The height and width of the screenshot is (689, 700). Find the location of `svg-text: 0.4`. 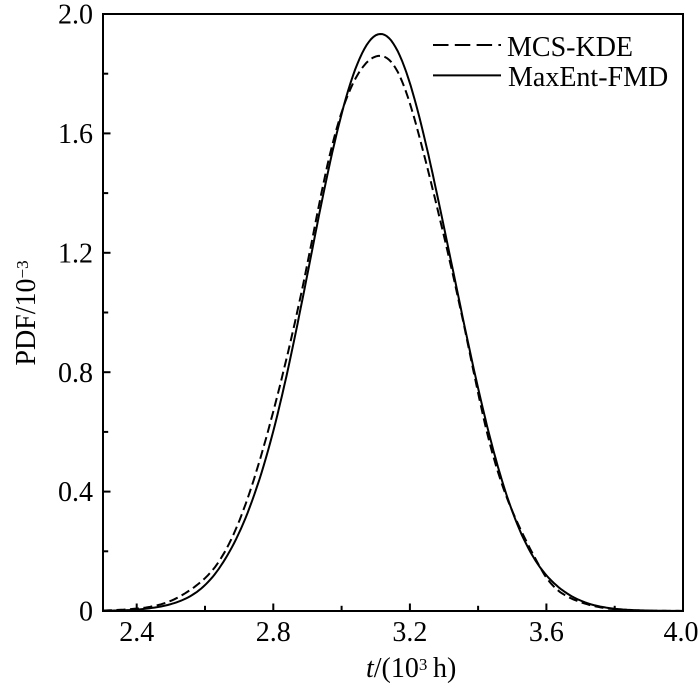

svg-text: 0.4 is located at coordinates (75, 492).